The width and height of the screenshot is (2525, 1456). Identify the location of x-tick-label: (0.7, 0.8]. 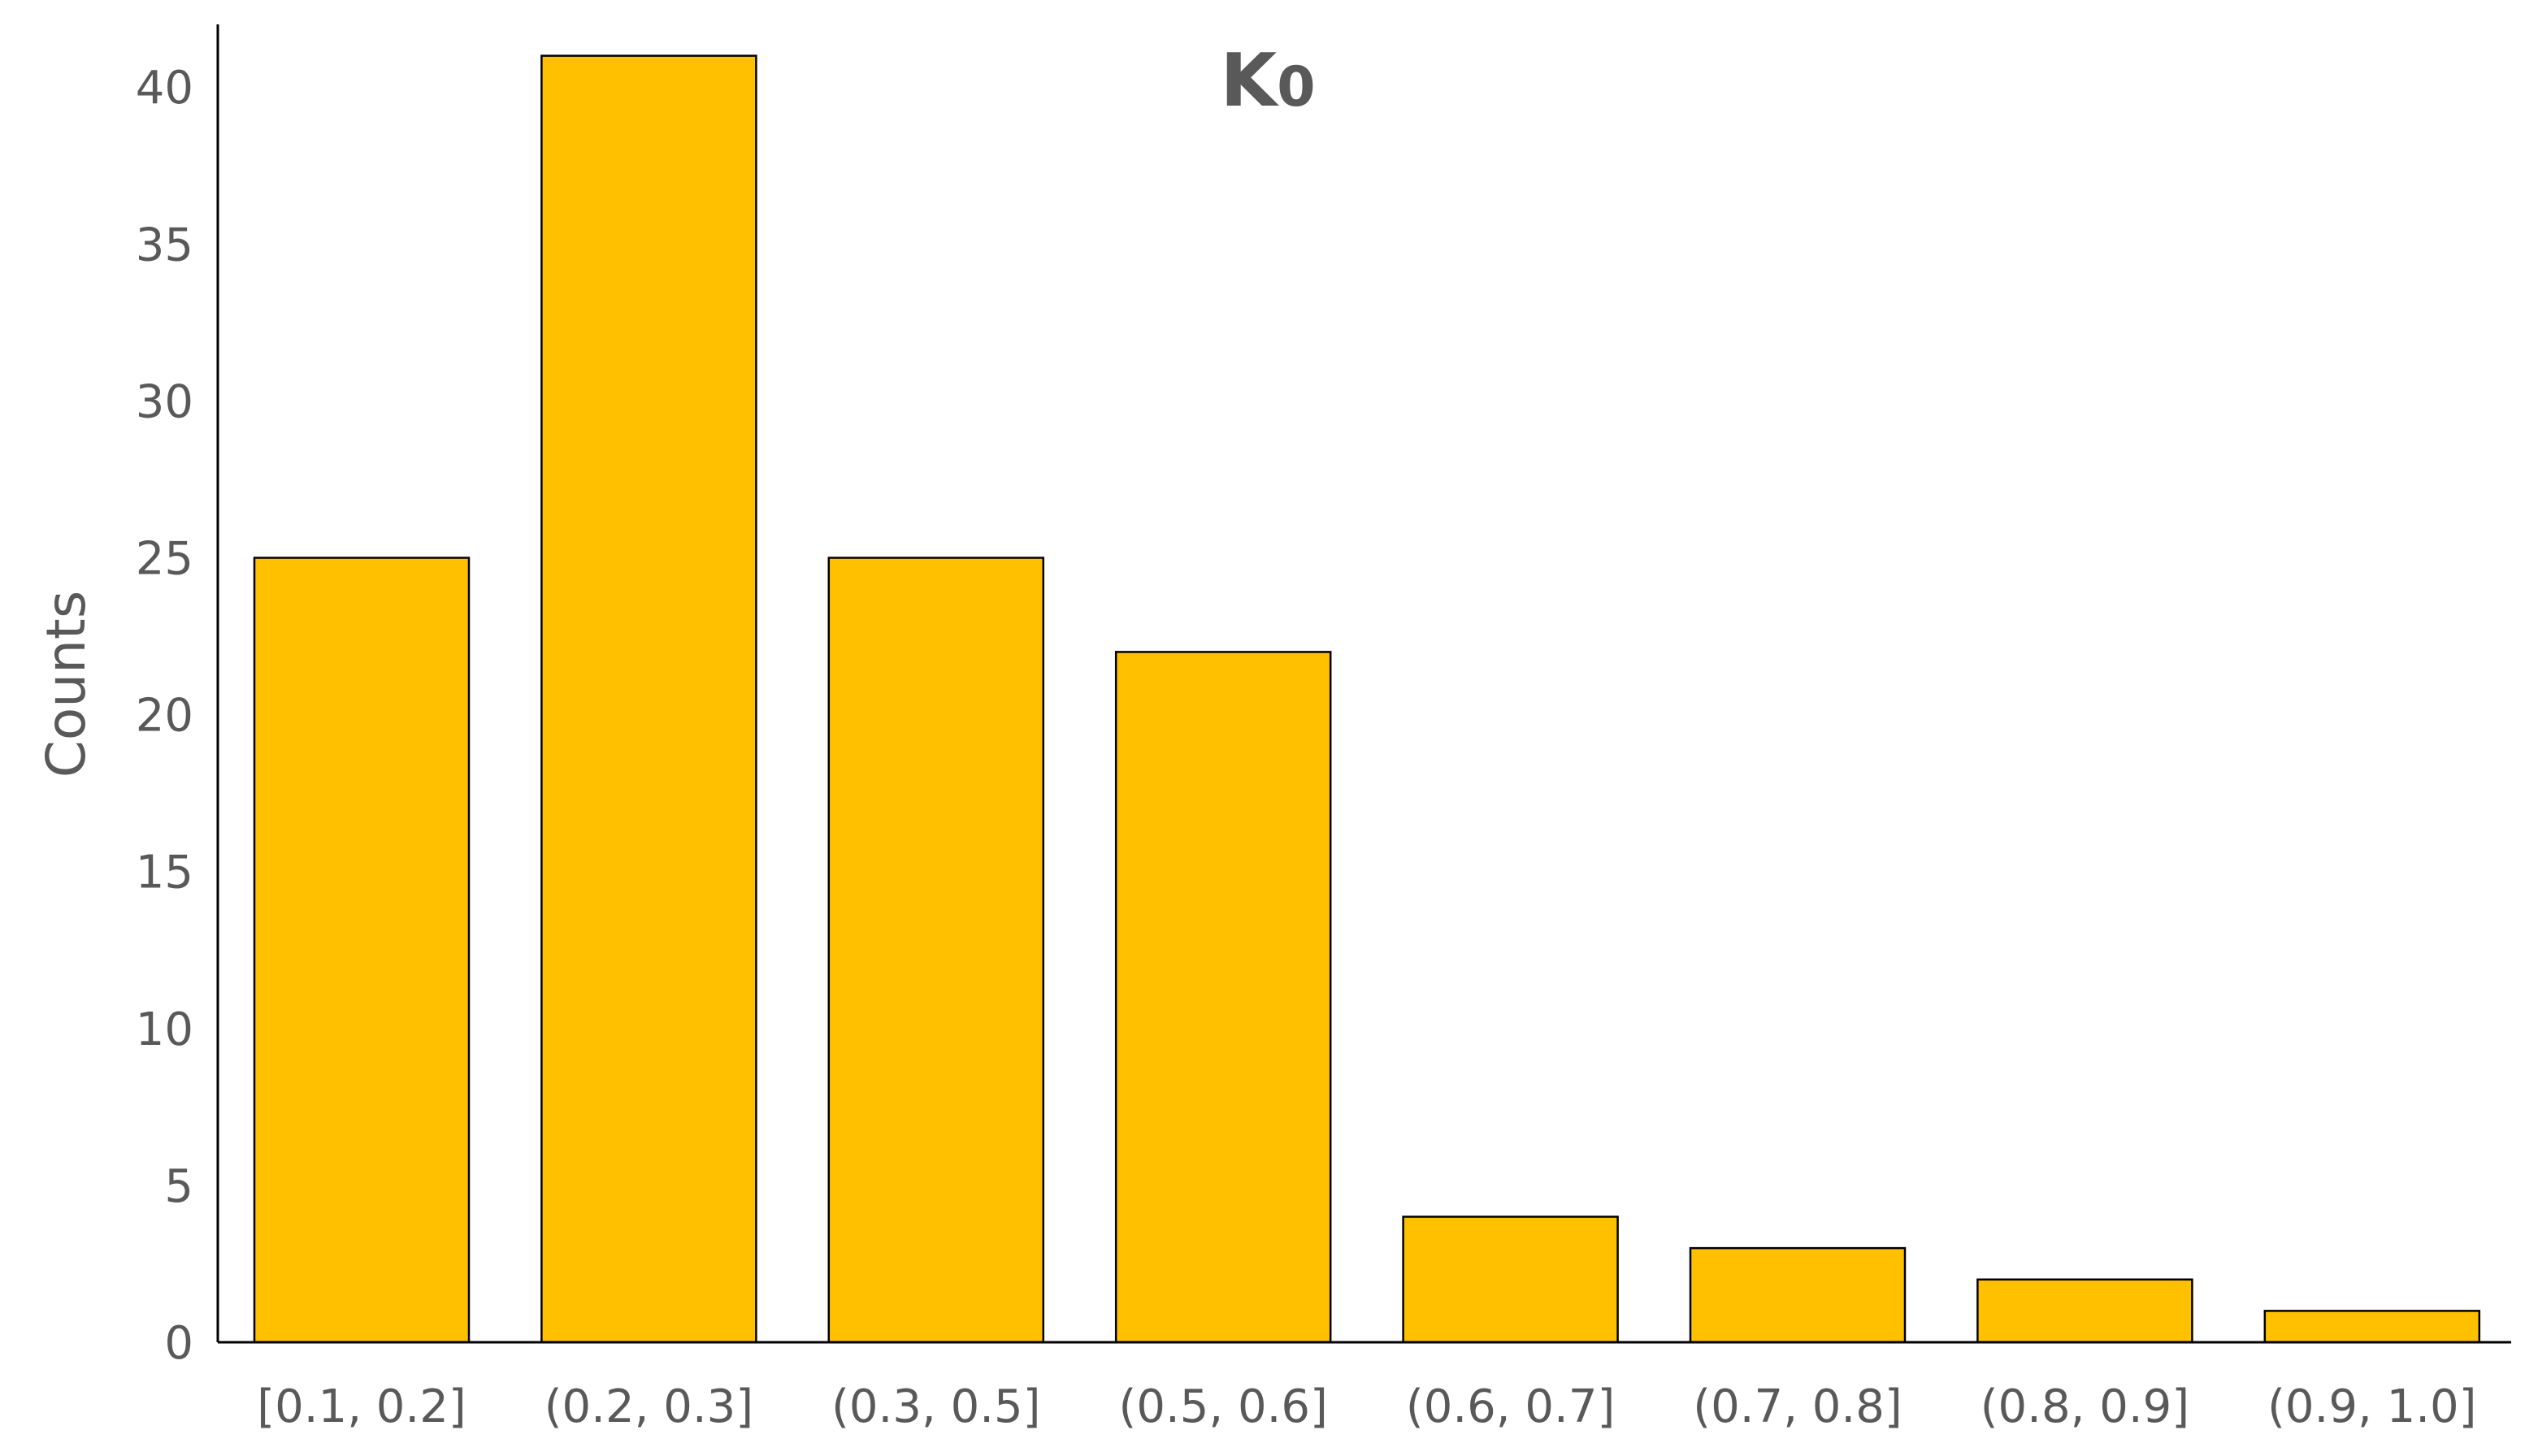
(1798, 1406).